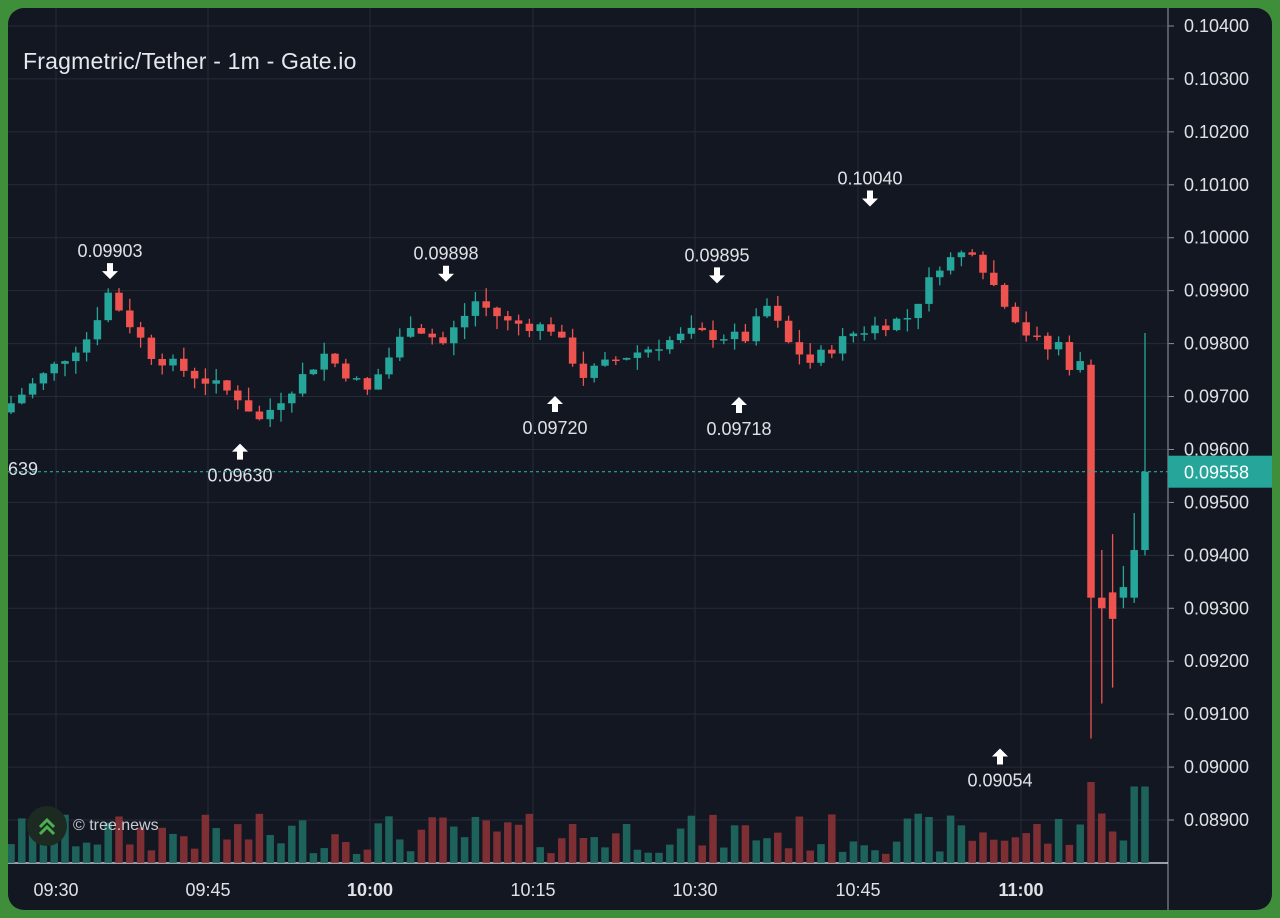 The width and height of the screenshot is (1280, 918). I want to click on high-annotation-label: 0.09898, so click(445, 254).